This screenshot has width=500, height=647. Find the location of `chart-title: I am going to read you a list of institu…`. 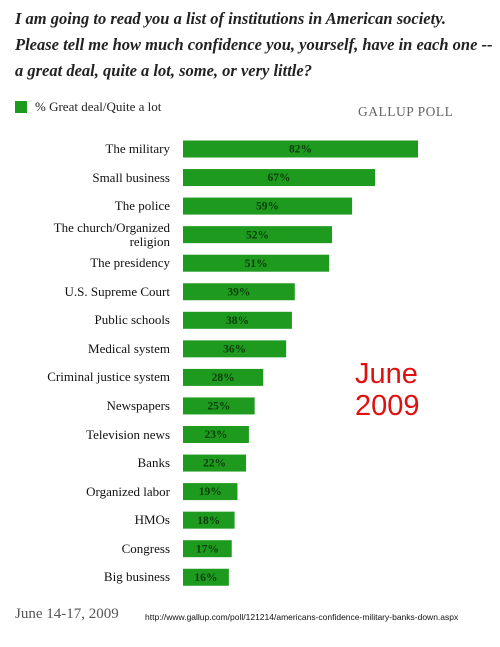

chart-title: I am going to read you a list of institu… is located at coordinates (254, 44).